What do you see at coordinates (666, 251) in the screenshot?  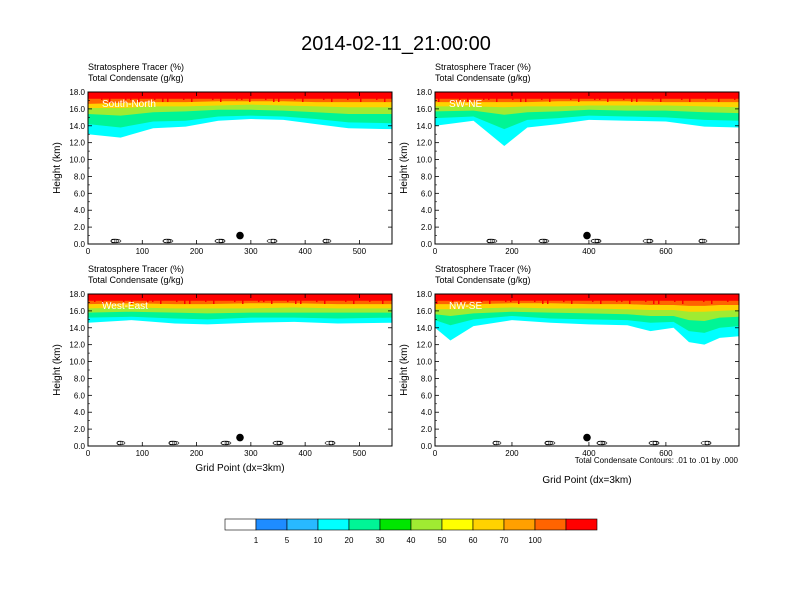 I see `x-tick-label: 600` at bounding box center [666, 251].